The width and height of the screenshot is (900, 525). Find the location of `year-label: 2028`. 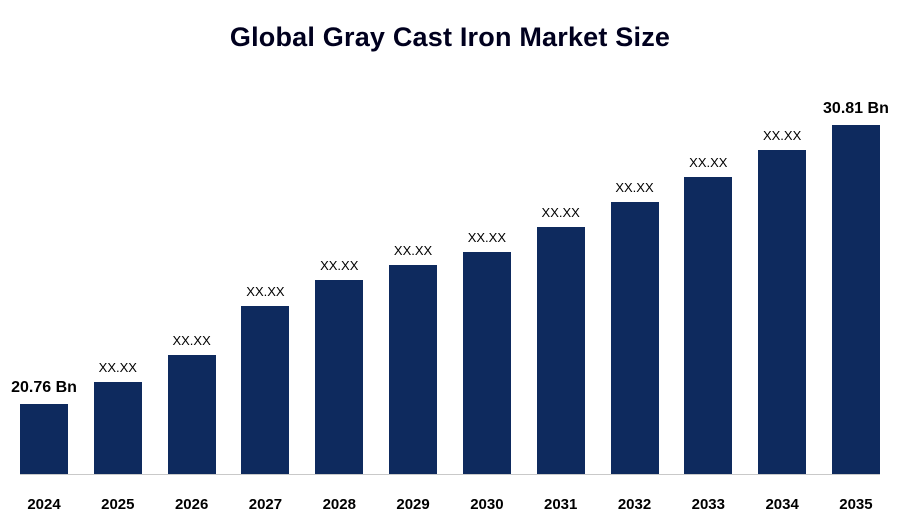

year-label: 2028 is located at coordinates (339, 504).